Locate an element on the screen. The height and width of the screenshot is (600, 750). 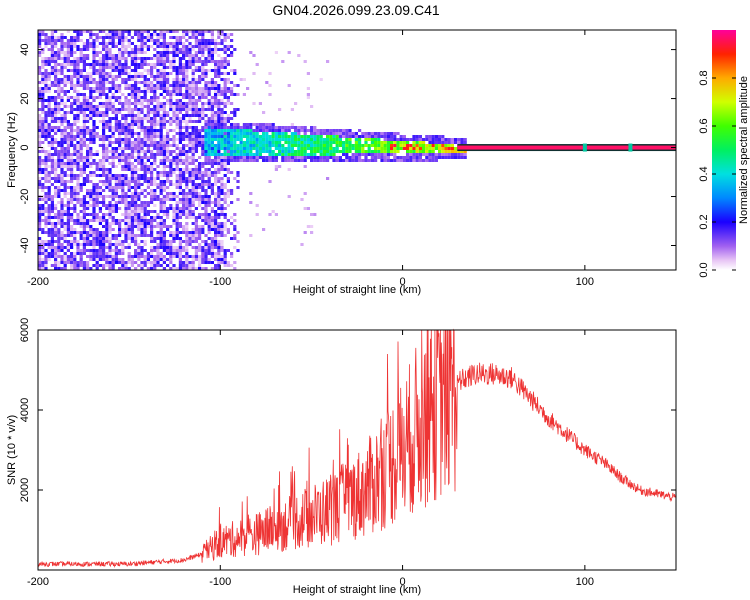
colorbar-label: Normalized spectral amplitude is located at coordinates (744, 150).